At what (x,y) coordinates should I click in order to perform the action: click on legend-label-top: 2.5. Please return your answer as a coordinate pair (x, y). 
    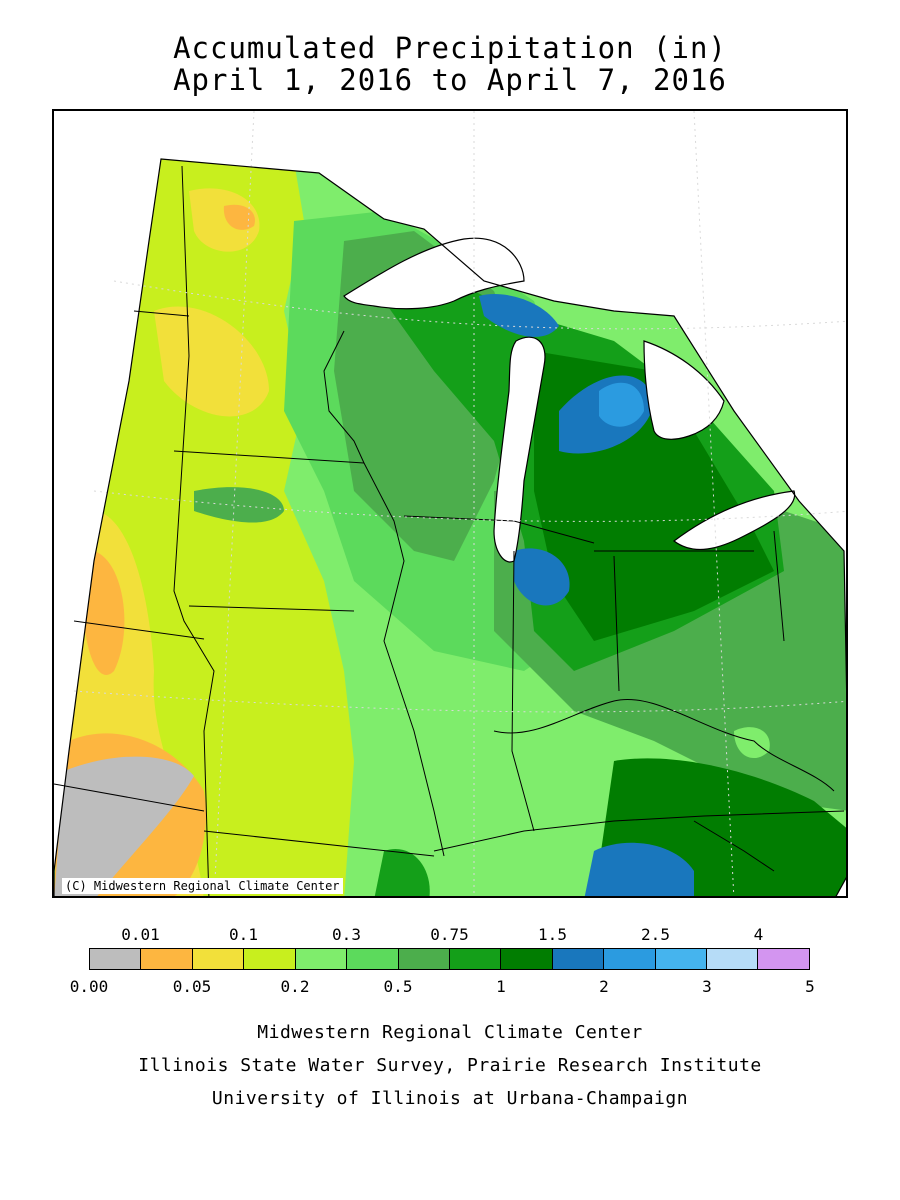
    Looking at the image, I should click on (655, 934).